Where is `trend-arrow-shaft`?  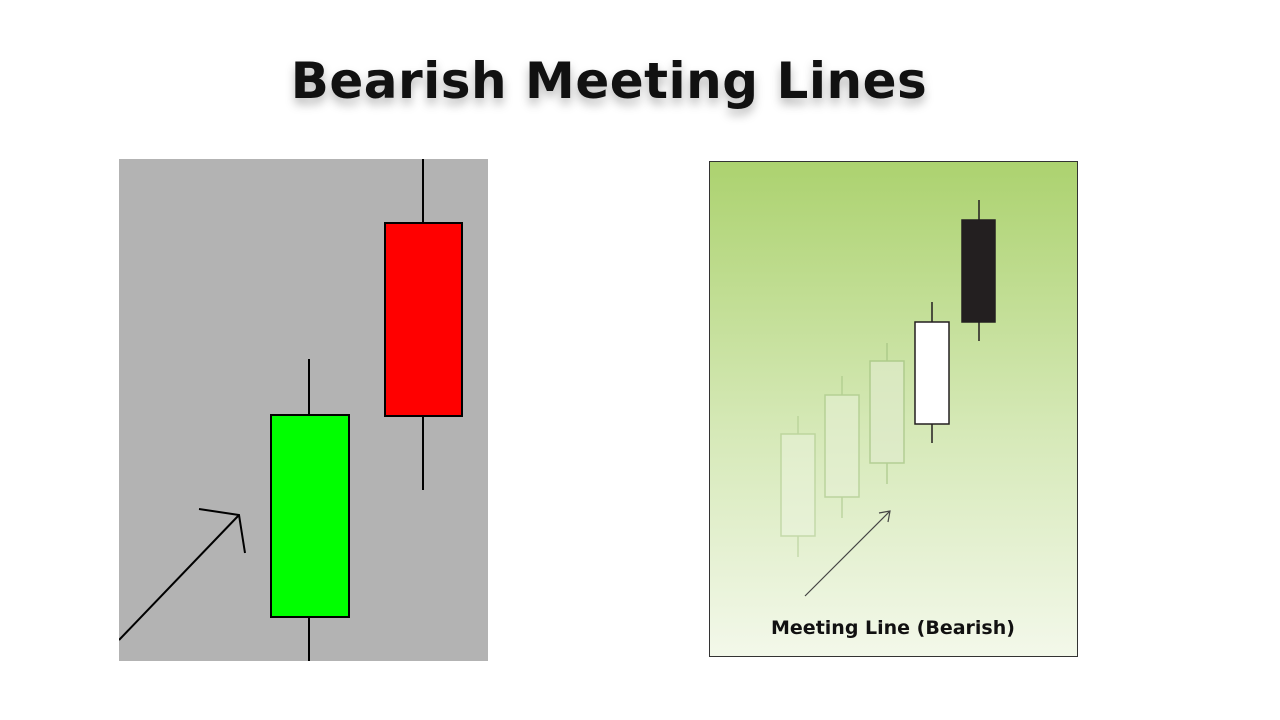
trend-arrow-shaft is located at coordinates (847, 553).